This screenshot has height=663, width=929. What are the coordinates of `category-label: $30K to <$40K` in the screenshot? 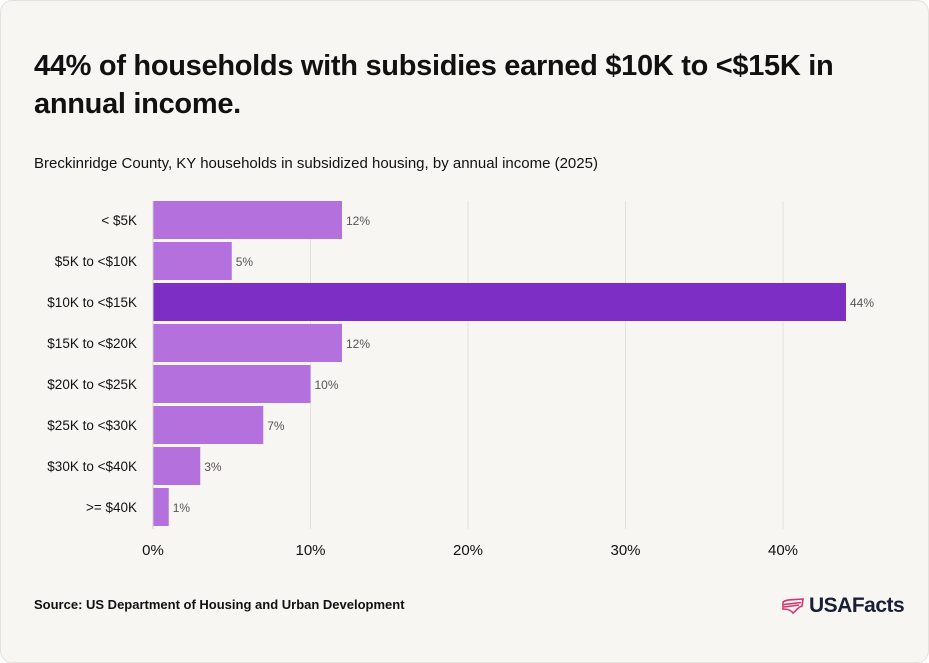 It's located at (92, 466).